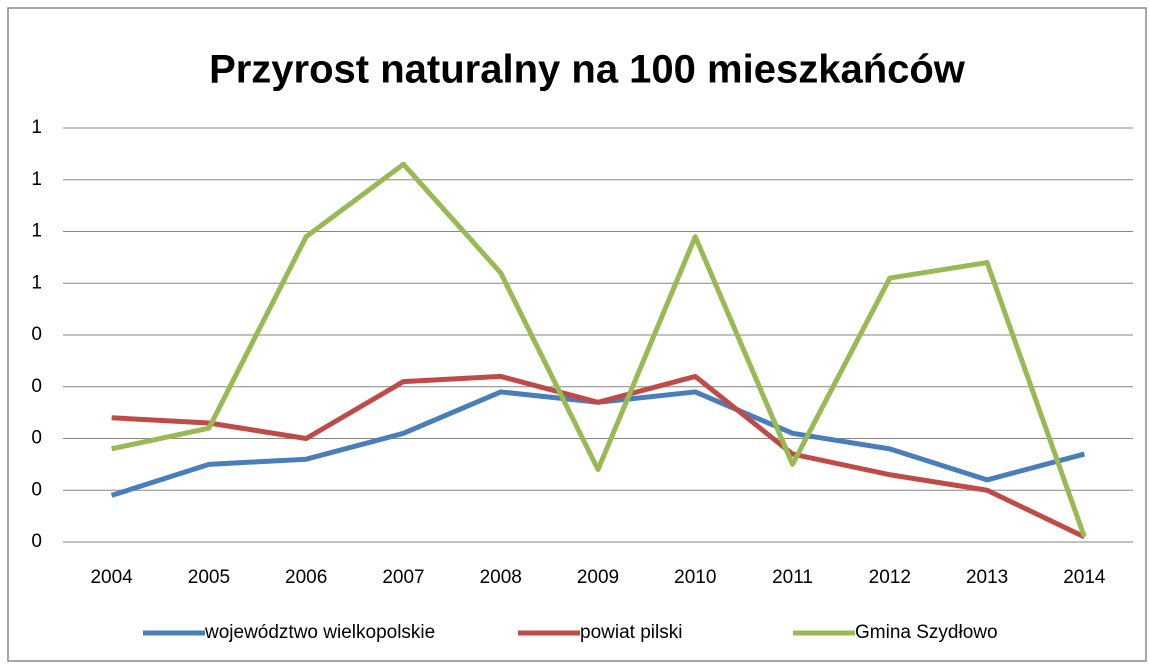  What do you see at coordinates (987, 577) in the screenshot?
I see `x-tick-label: 2013` at bounding box center [987, 577].